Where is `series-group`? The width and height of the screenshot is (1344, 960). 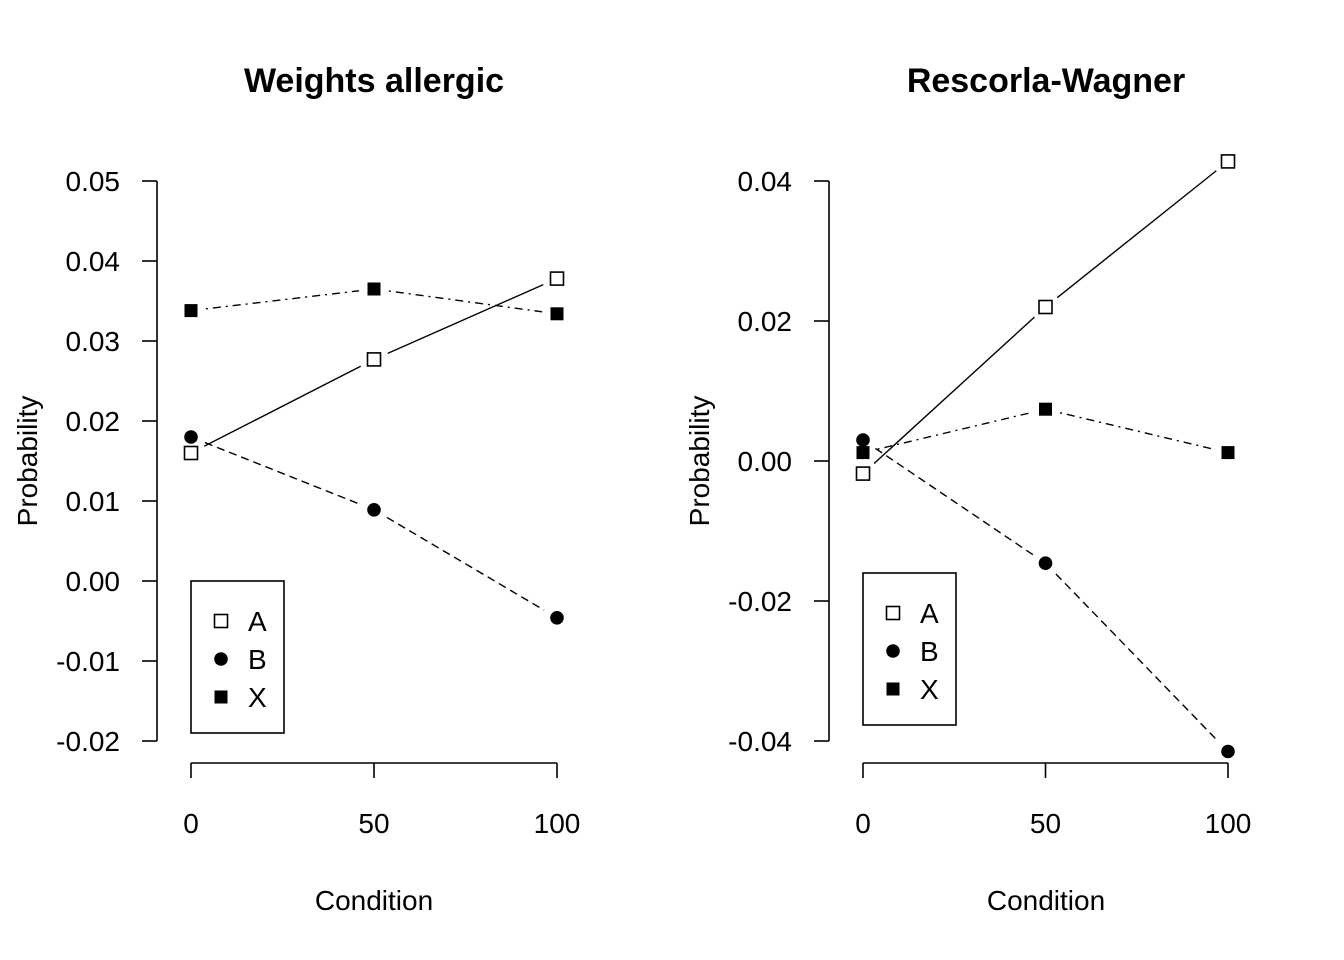
series-group is located at coordinates (374, 448).